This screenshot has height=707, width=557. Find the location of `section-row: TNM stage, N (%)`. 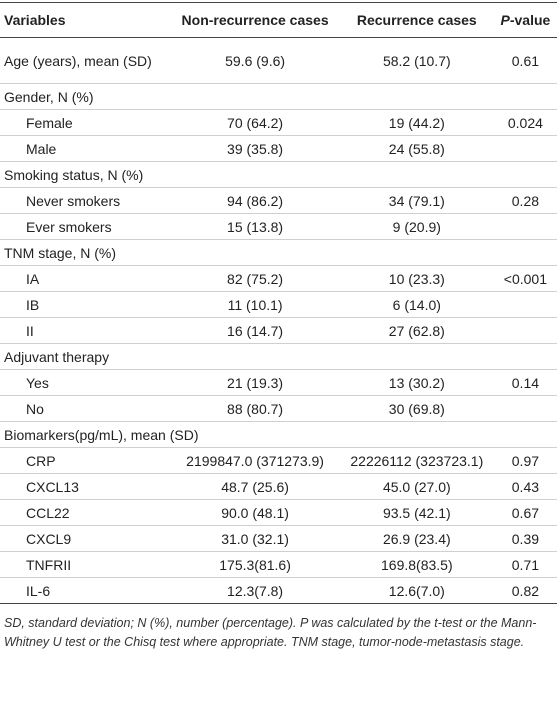

section-row: TNM stage, N (%) is located at coordinates (278, 252).